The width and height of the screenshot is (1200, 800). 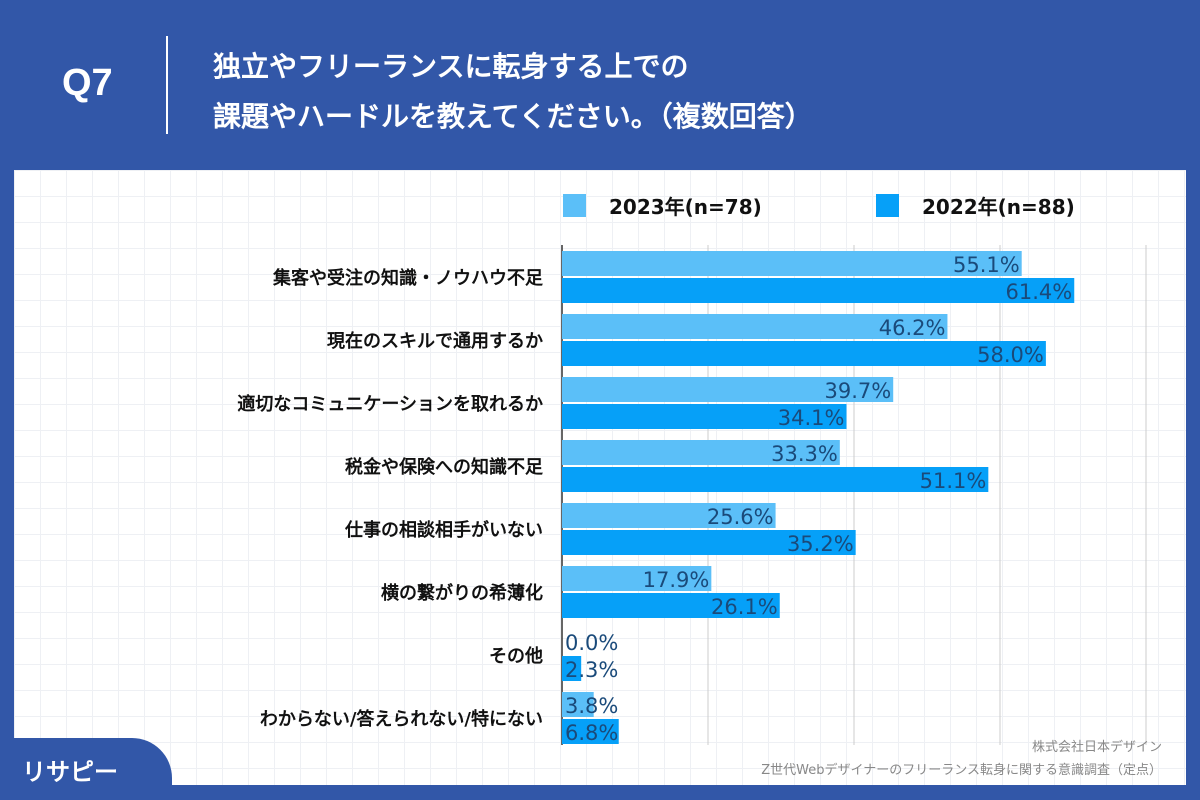 I want to click on question-number: Q7, so click(x=87, y=83).